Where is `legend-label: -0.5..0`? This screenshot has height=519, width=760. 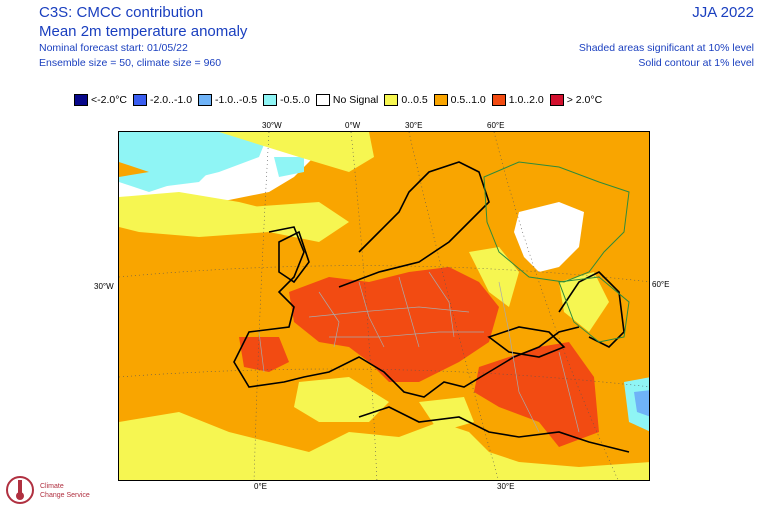
legend-label: -0.5..0 is located at coordinates (295, 100).